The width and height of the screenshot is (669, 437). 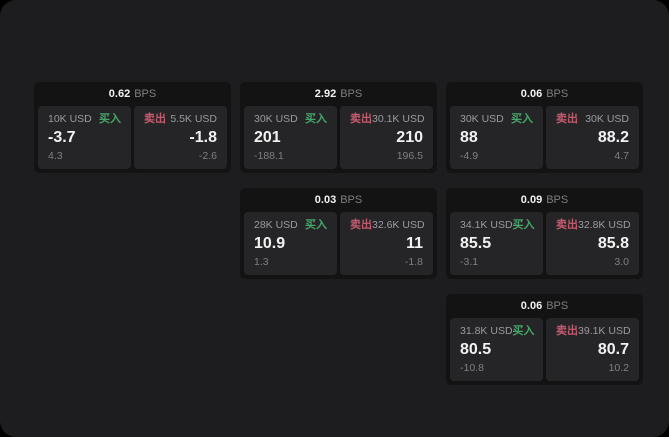 What do you see at coordinates (398, 119) in the screenshot?
I see `sell-size-label: 30.1K USD` at bounding box center [398, 119].